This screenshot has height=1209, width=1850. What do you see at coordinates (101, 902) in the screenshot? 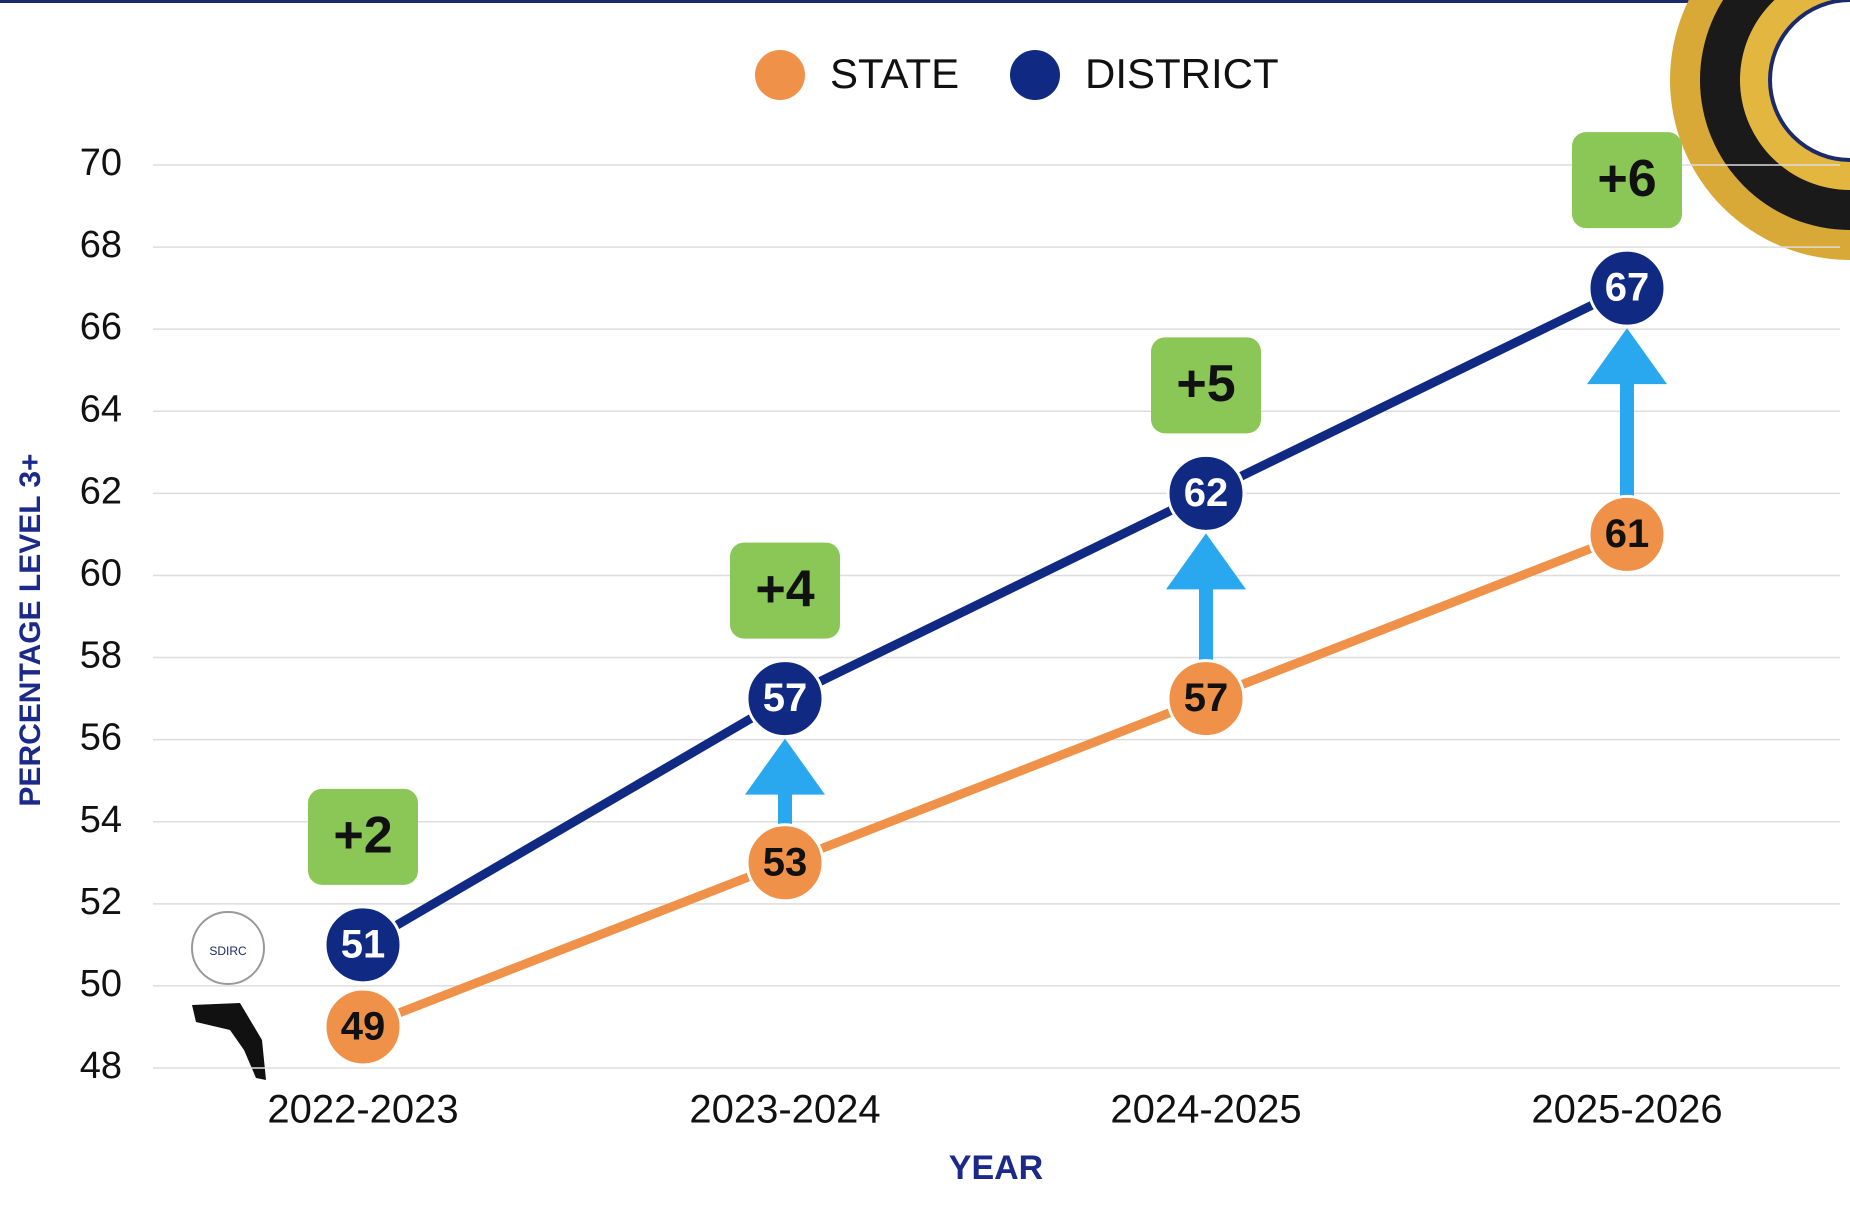
I see `y-tick-label: 52` at bounding box center [101, 902].